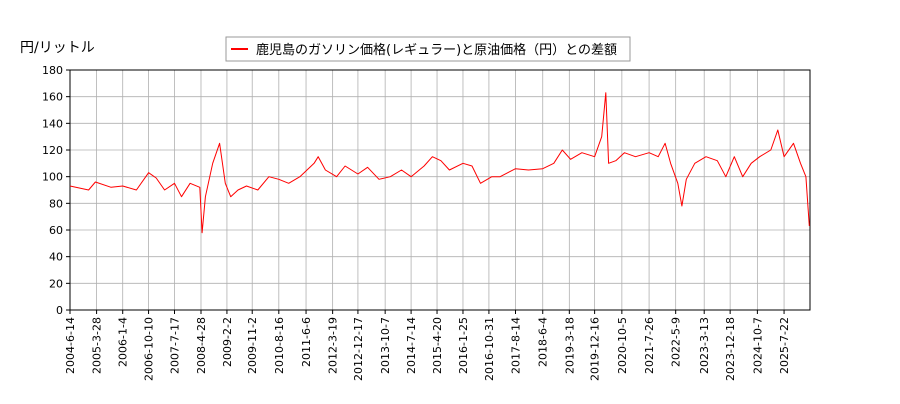  I want to click on y-tick-label: 80, so click(56, 203).